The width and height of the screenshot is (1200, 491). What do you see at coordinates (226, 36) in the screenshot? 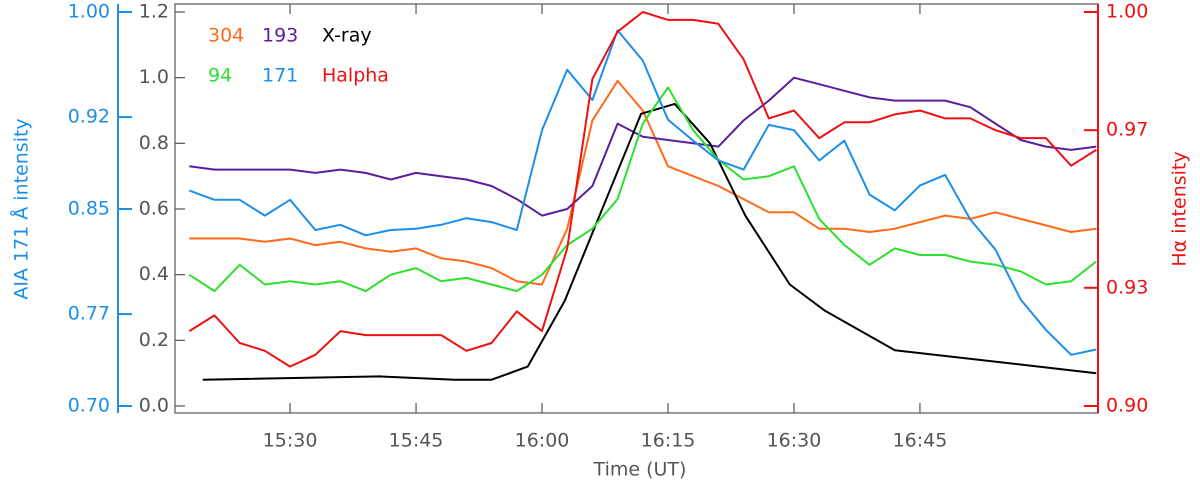
I see `legend-entry: 304` at bounding box center [226, 36].